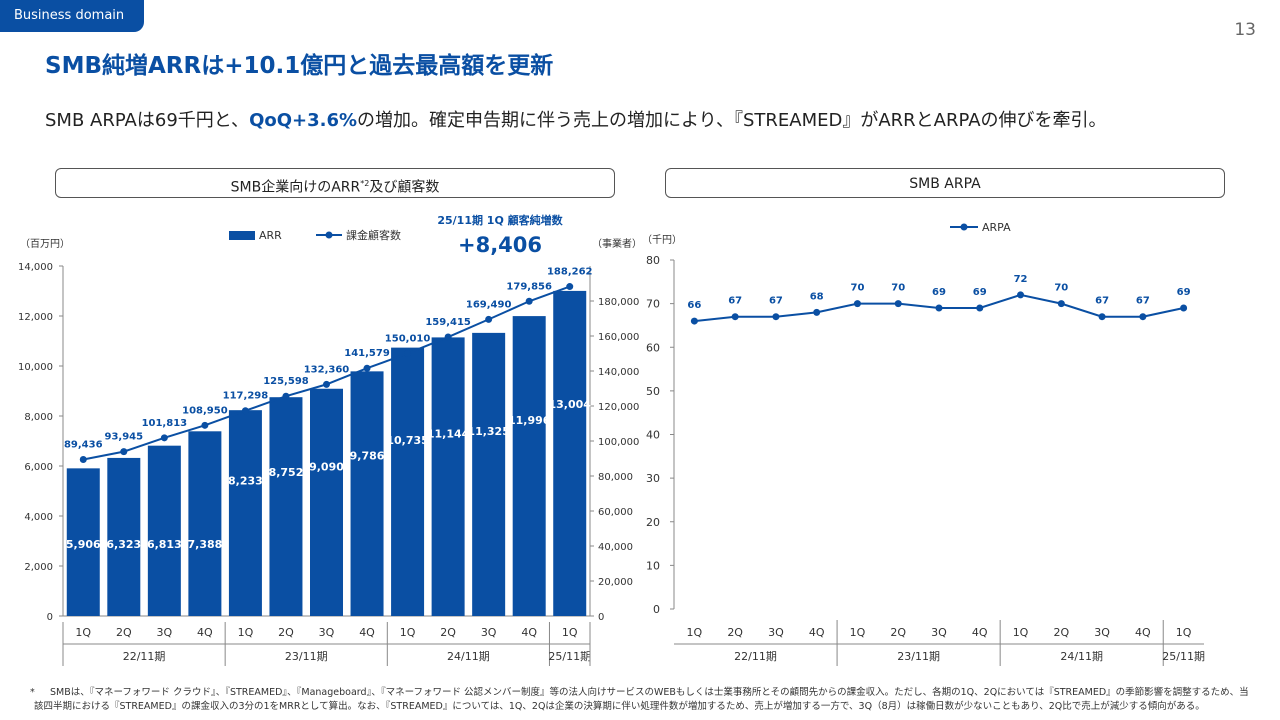 The height and width of the screenshot is (720, 1280). I want to click on customer-count-value-label: 125,598, so click(286, 381).